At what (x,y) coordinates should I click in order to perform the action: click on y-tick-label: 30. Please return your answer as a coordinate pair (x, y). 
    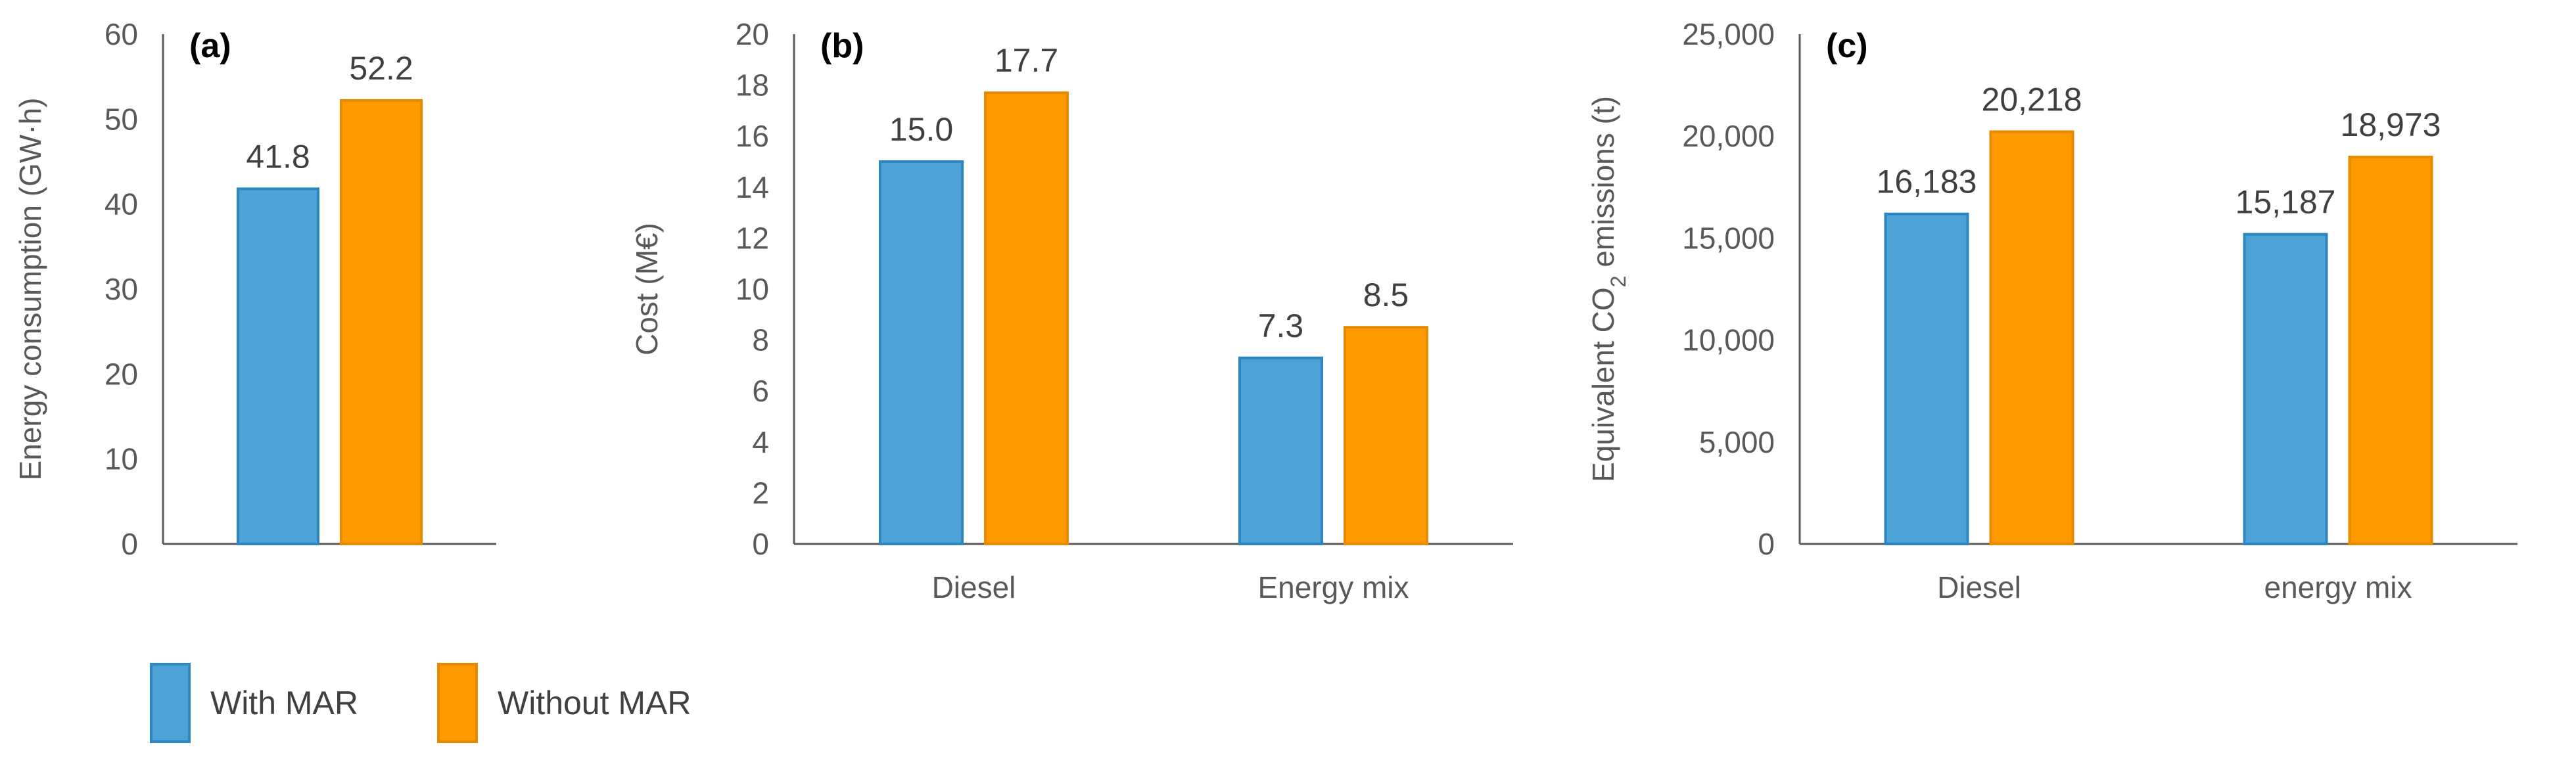
    Looking at the image, I should click on (122, 289).